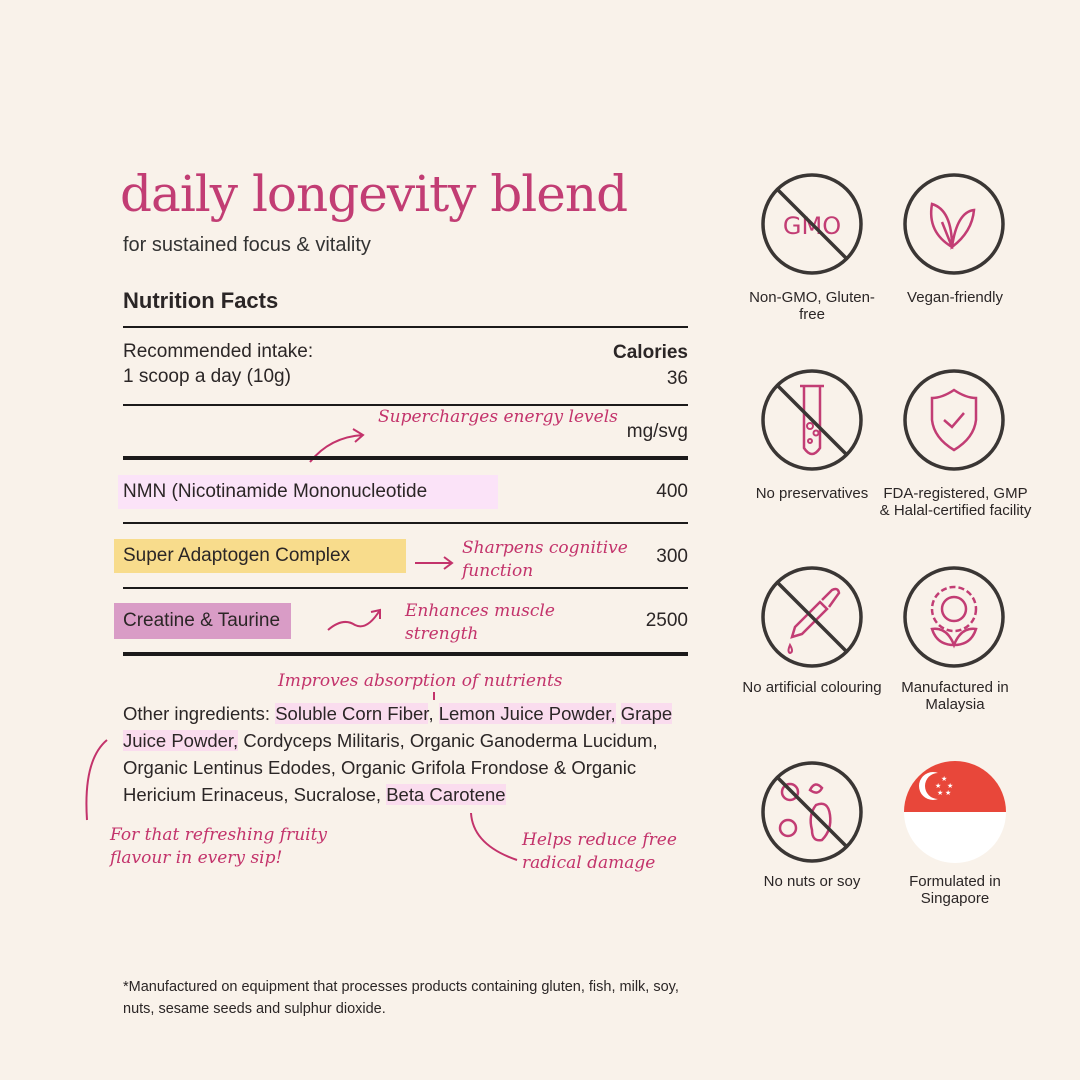  What do you see at coordinates (955, 297) in the screenshot?
I see `badge-label: Vegan-friendly` at bounding box center [955, 297].